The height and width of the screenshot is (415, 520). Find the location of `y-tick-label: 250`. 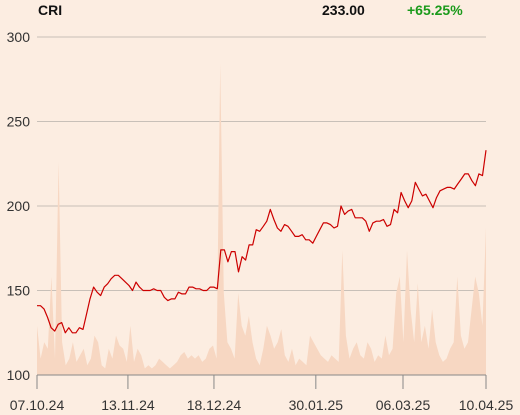

y-tick-label: 250 is located at coordinates (19, 122).